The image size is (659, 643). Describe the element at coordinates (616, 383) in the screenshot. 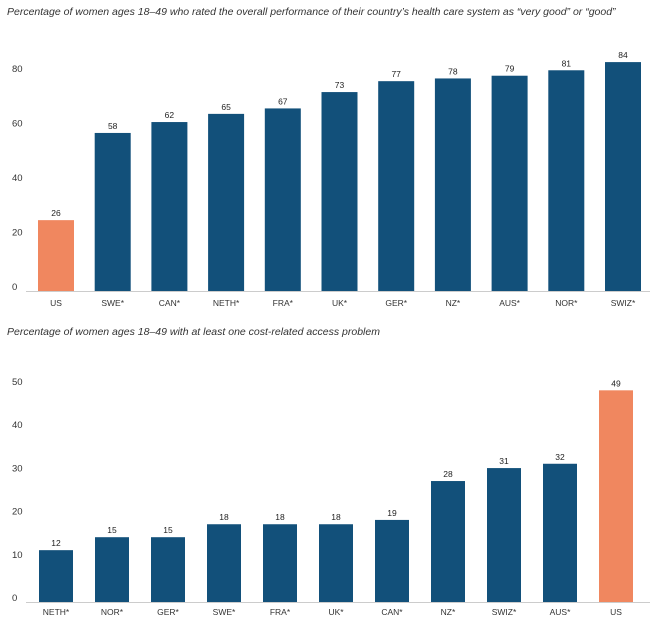

I see `bar-value-label: 49` at that location.